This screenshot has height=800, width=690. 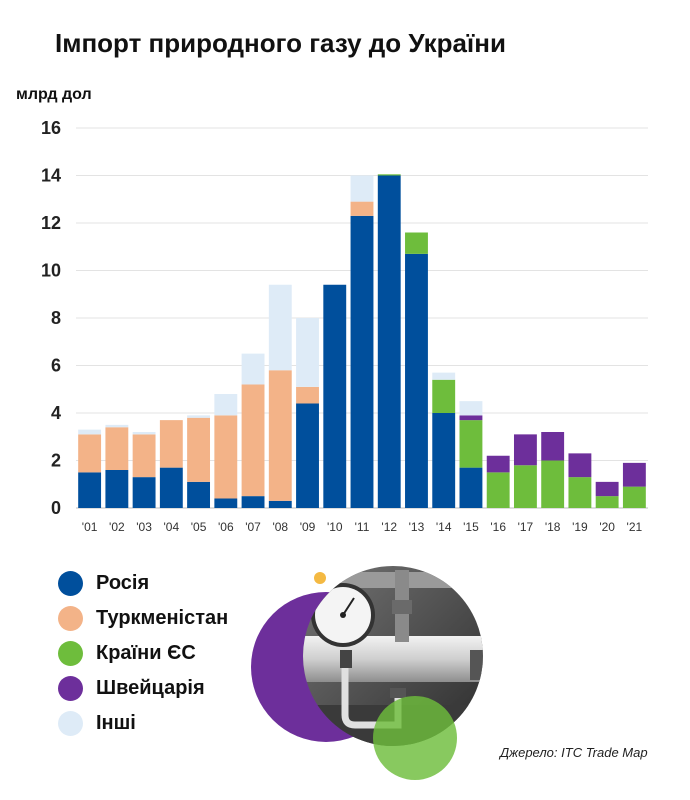 I want to click on chart-title: Імпорт природного газу до України, so click(x=280, y=43).